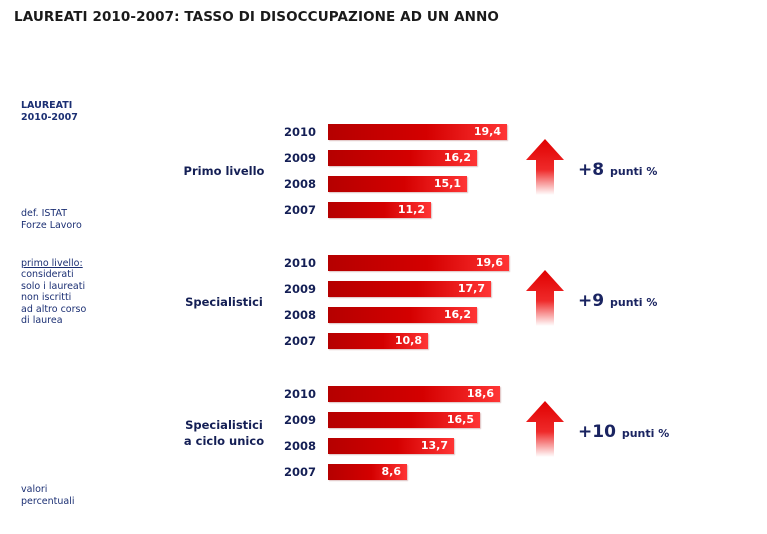  I want to click on bar-value-label: 13,7, so click(434, 445).